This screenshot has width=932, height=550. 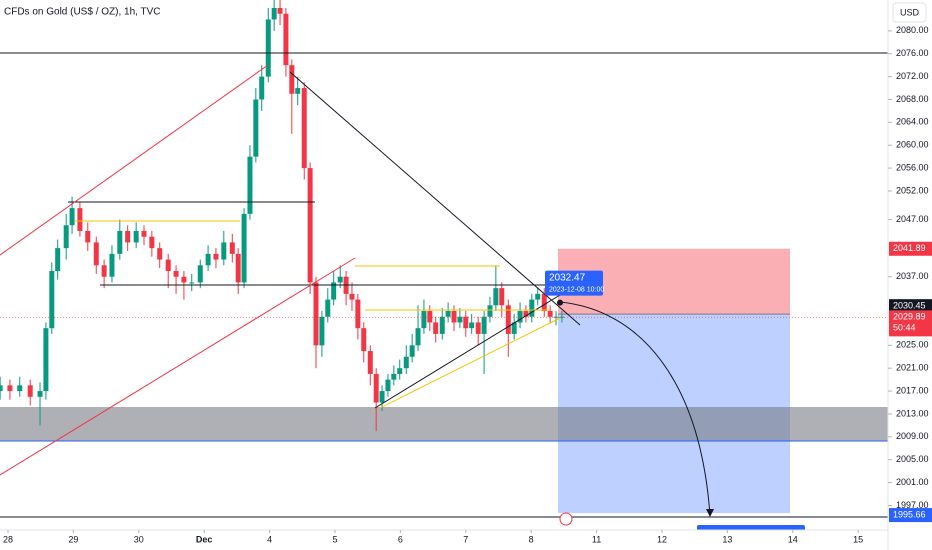 What do you see at coordinates (134, 160) in the screenshot?
I see `channel-line` at bounding box center [134, 160].